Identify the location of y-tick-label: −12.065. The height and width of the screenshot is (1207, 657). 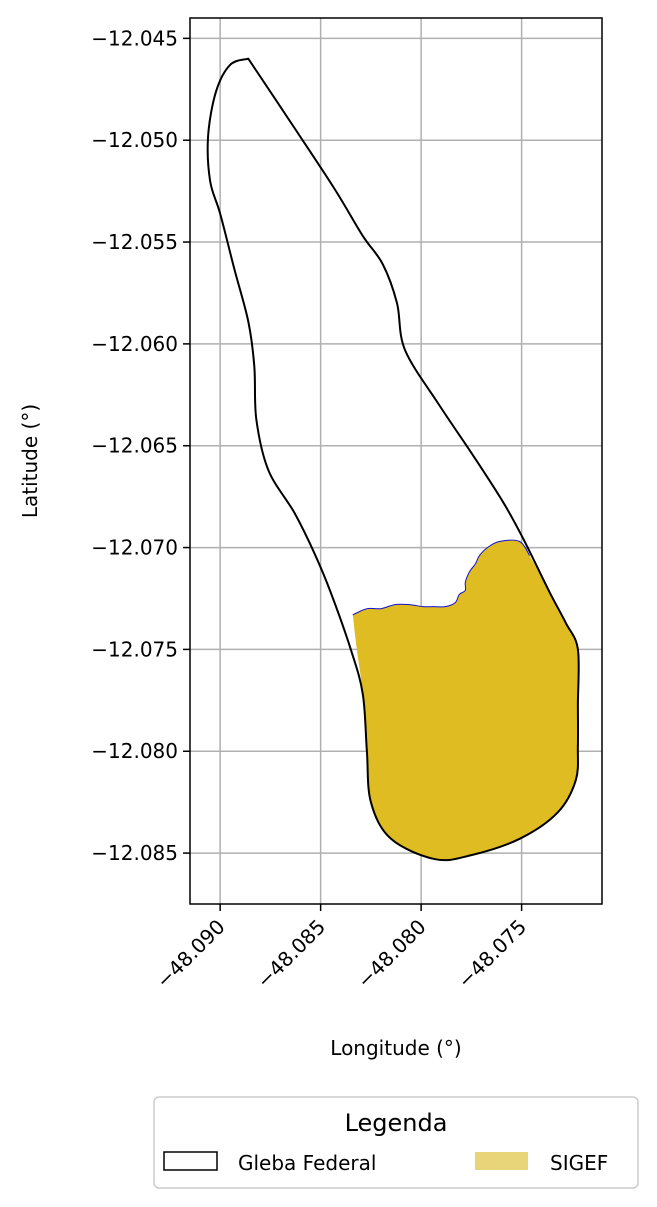
(134, 446).